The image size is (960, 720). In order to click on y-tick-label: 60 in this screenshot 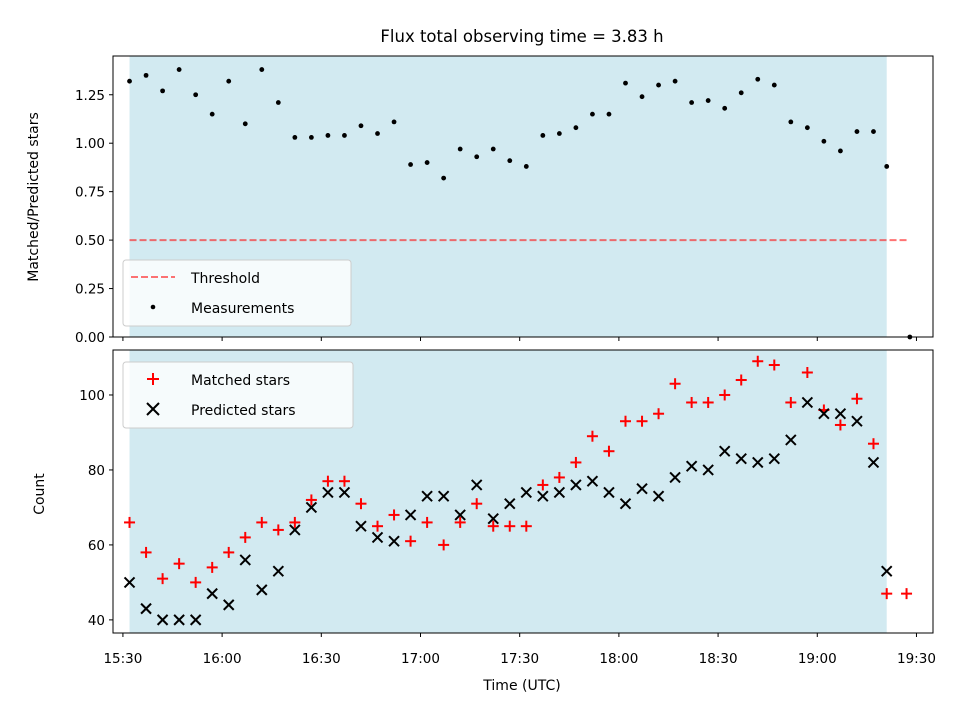, I will do `click(96, 546)`.